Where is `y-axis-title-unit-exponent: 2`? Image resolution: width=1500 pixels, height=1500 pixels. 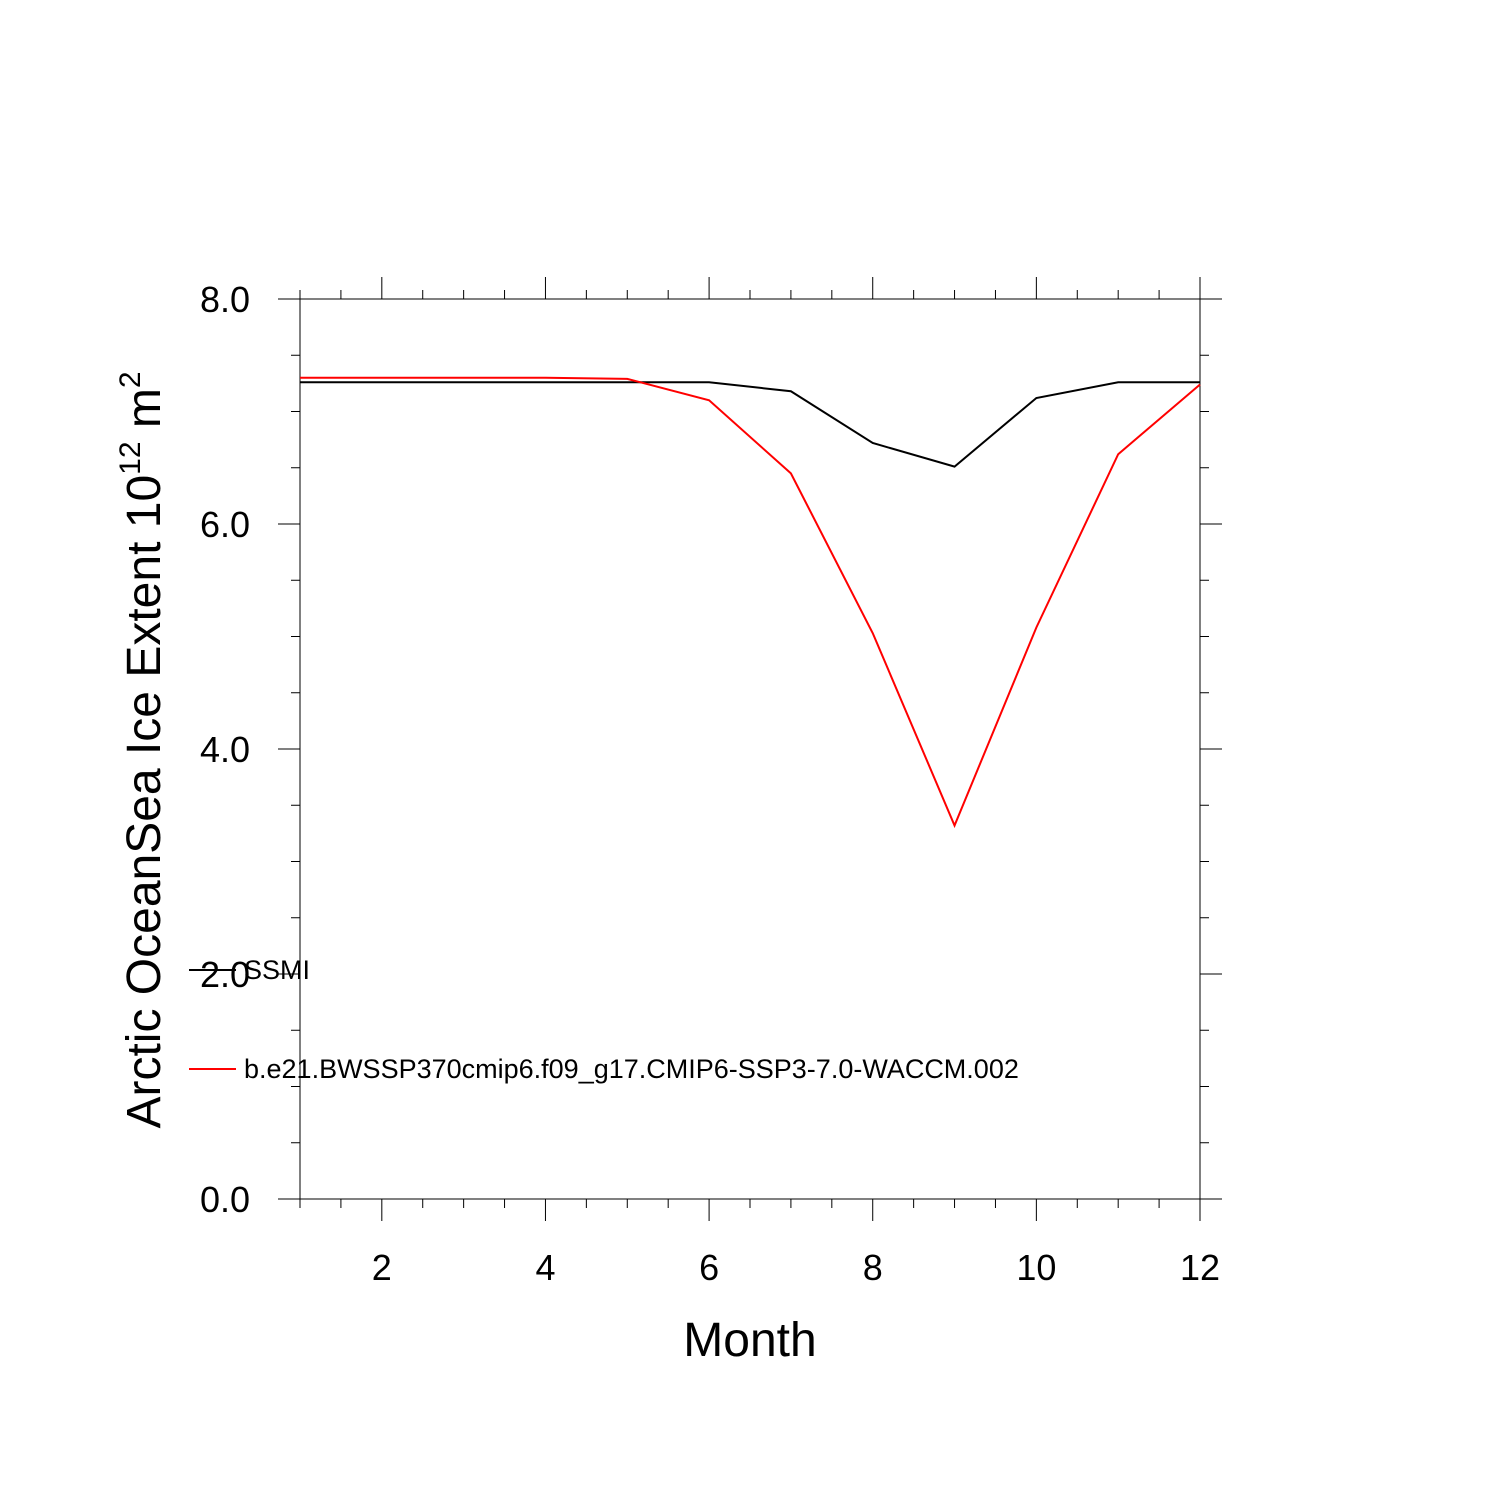
y-axis-title-unit-exponent: 2 is located at coordinates (130, 379).